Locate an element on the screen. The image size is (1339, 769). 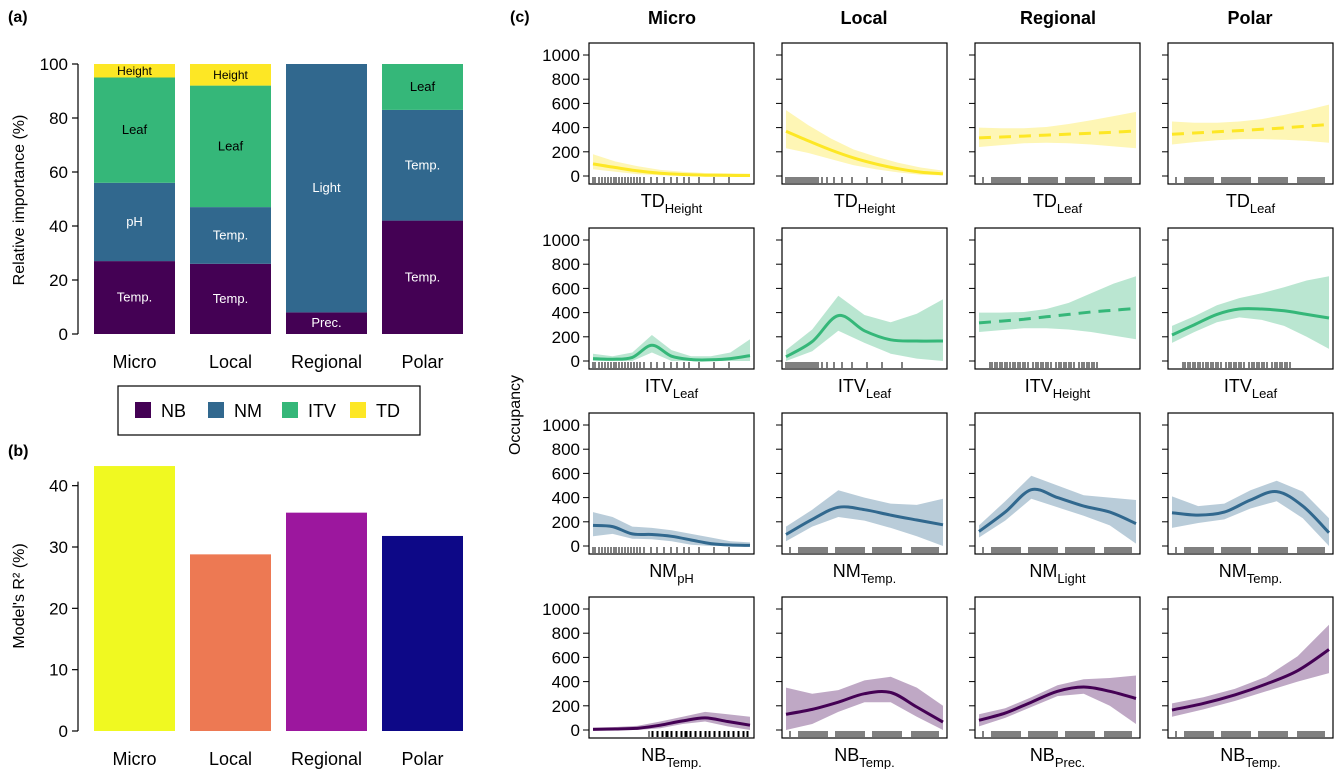
panel-a-ytick-label: 0 is located at coordinates (63, 334).